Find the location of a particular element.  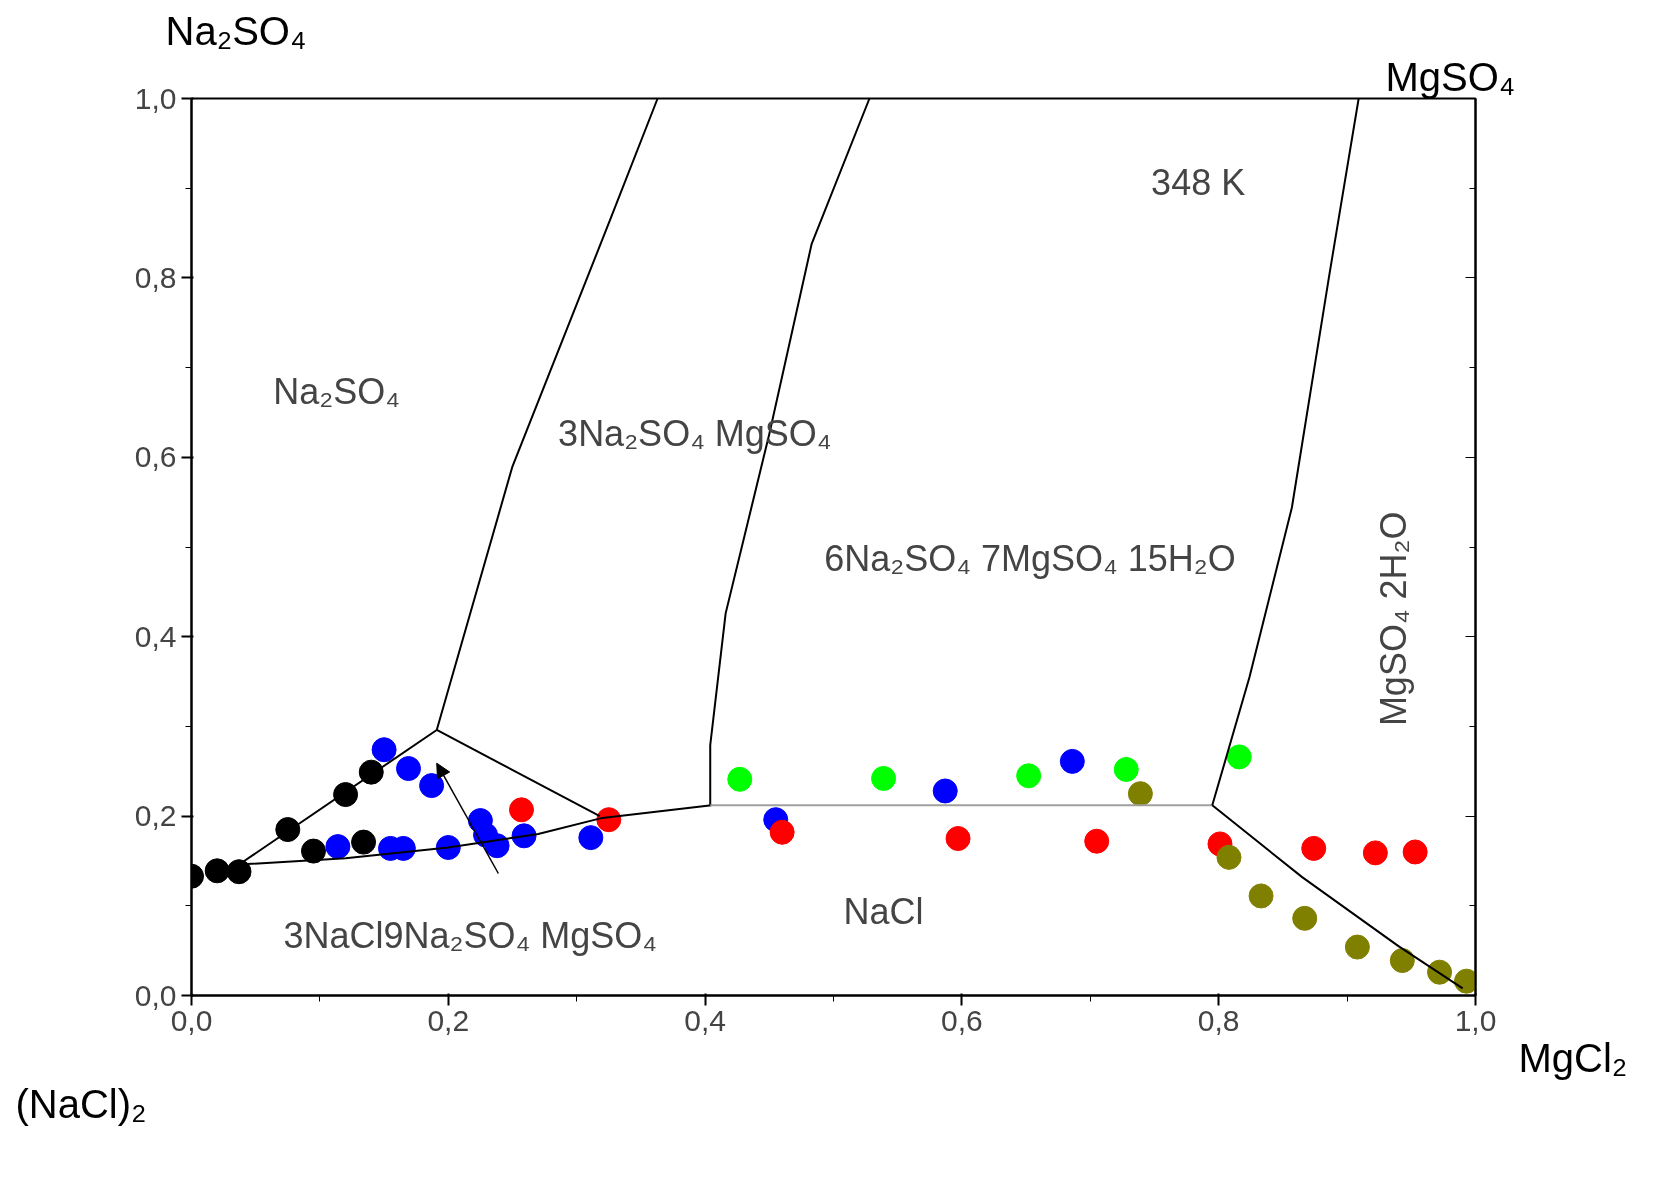

y-tick-label: 0,4 is located at coordinates (155, 636).